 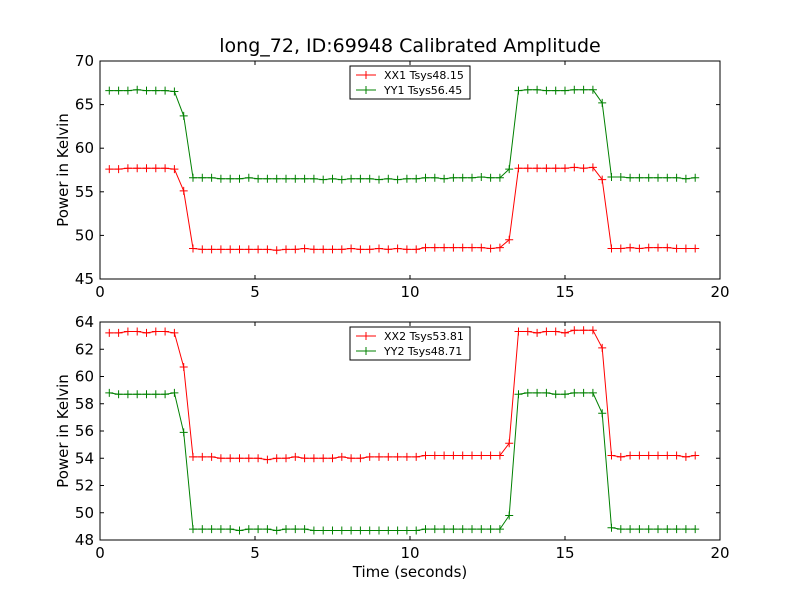 I want to click on series-line, so click(x=402, y=135).